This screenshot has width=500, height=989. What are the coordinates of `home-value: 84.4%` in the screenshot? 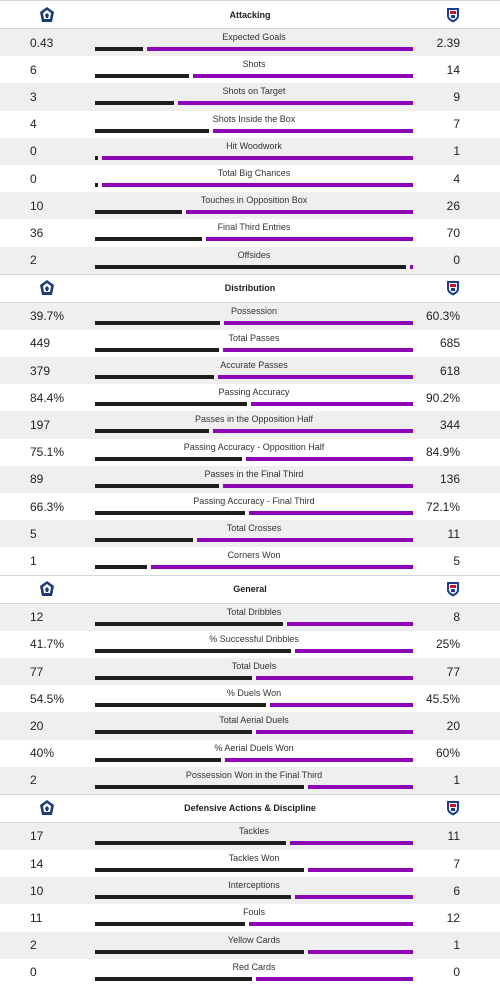 It's located at (47, 397).